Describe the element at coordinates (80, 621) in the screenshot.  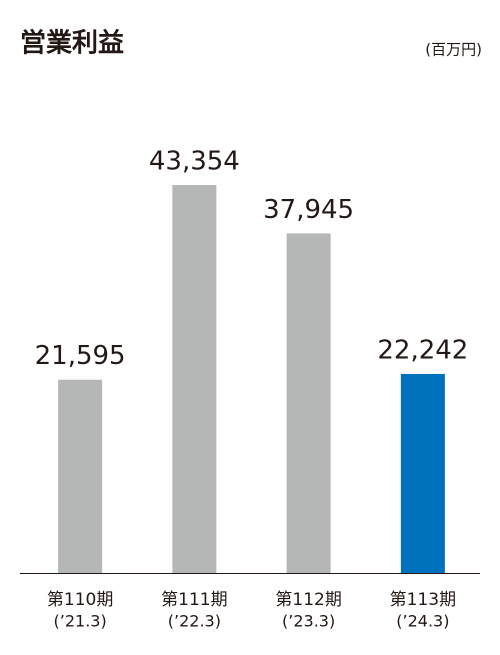
I see `x-tick-sublabel: (’21.3)` at that location.